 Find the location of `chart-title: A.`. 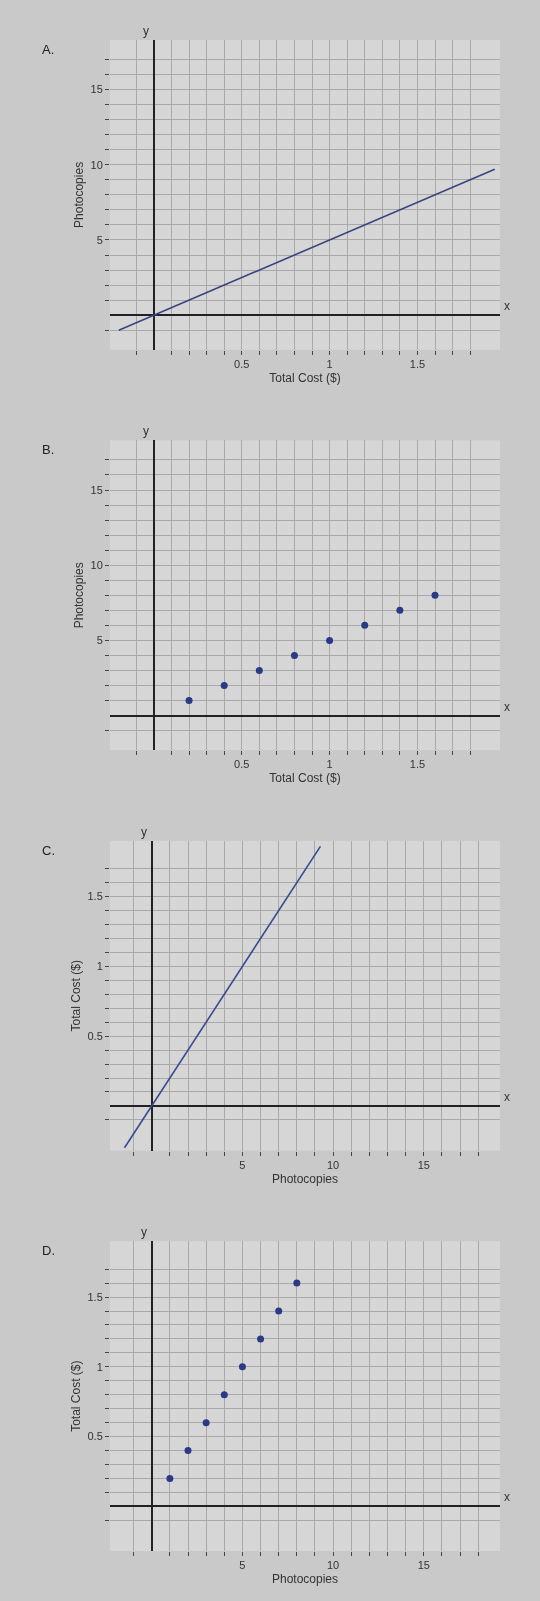

chart-title: A. is located at coordinates (48, 49).